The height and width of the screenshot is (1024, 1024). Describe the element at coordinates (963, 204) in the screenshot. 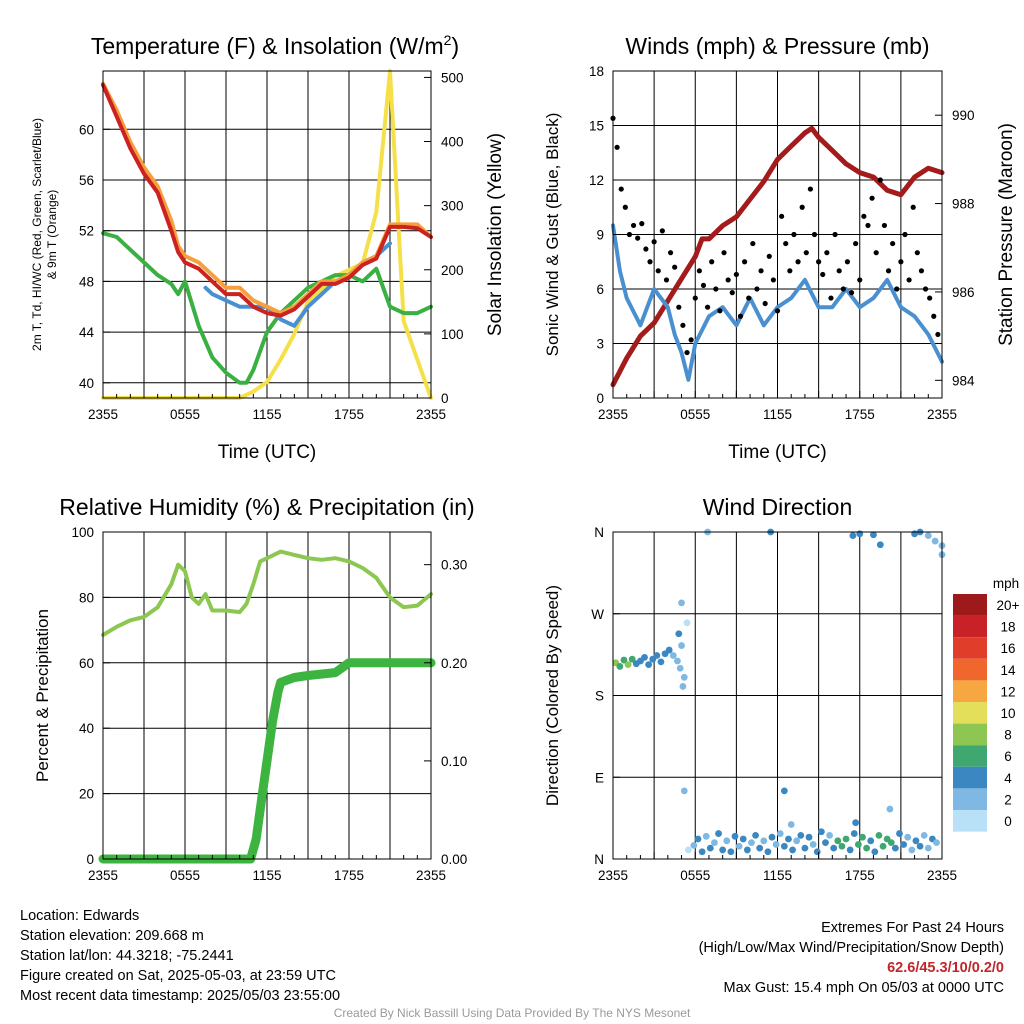

I see `wind-y2tick-label: 988` at that location.